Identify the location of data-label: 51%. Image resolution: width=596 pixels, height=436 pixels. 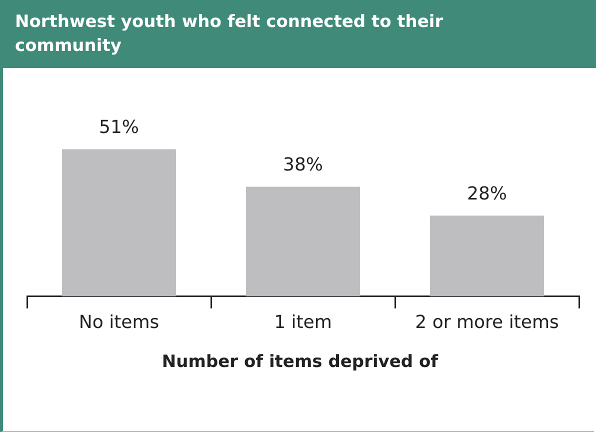
(119, 127).